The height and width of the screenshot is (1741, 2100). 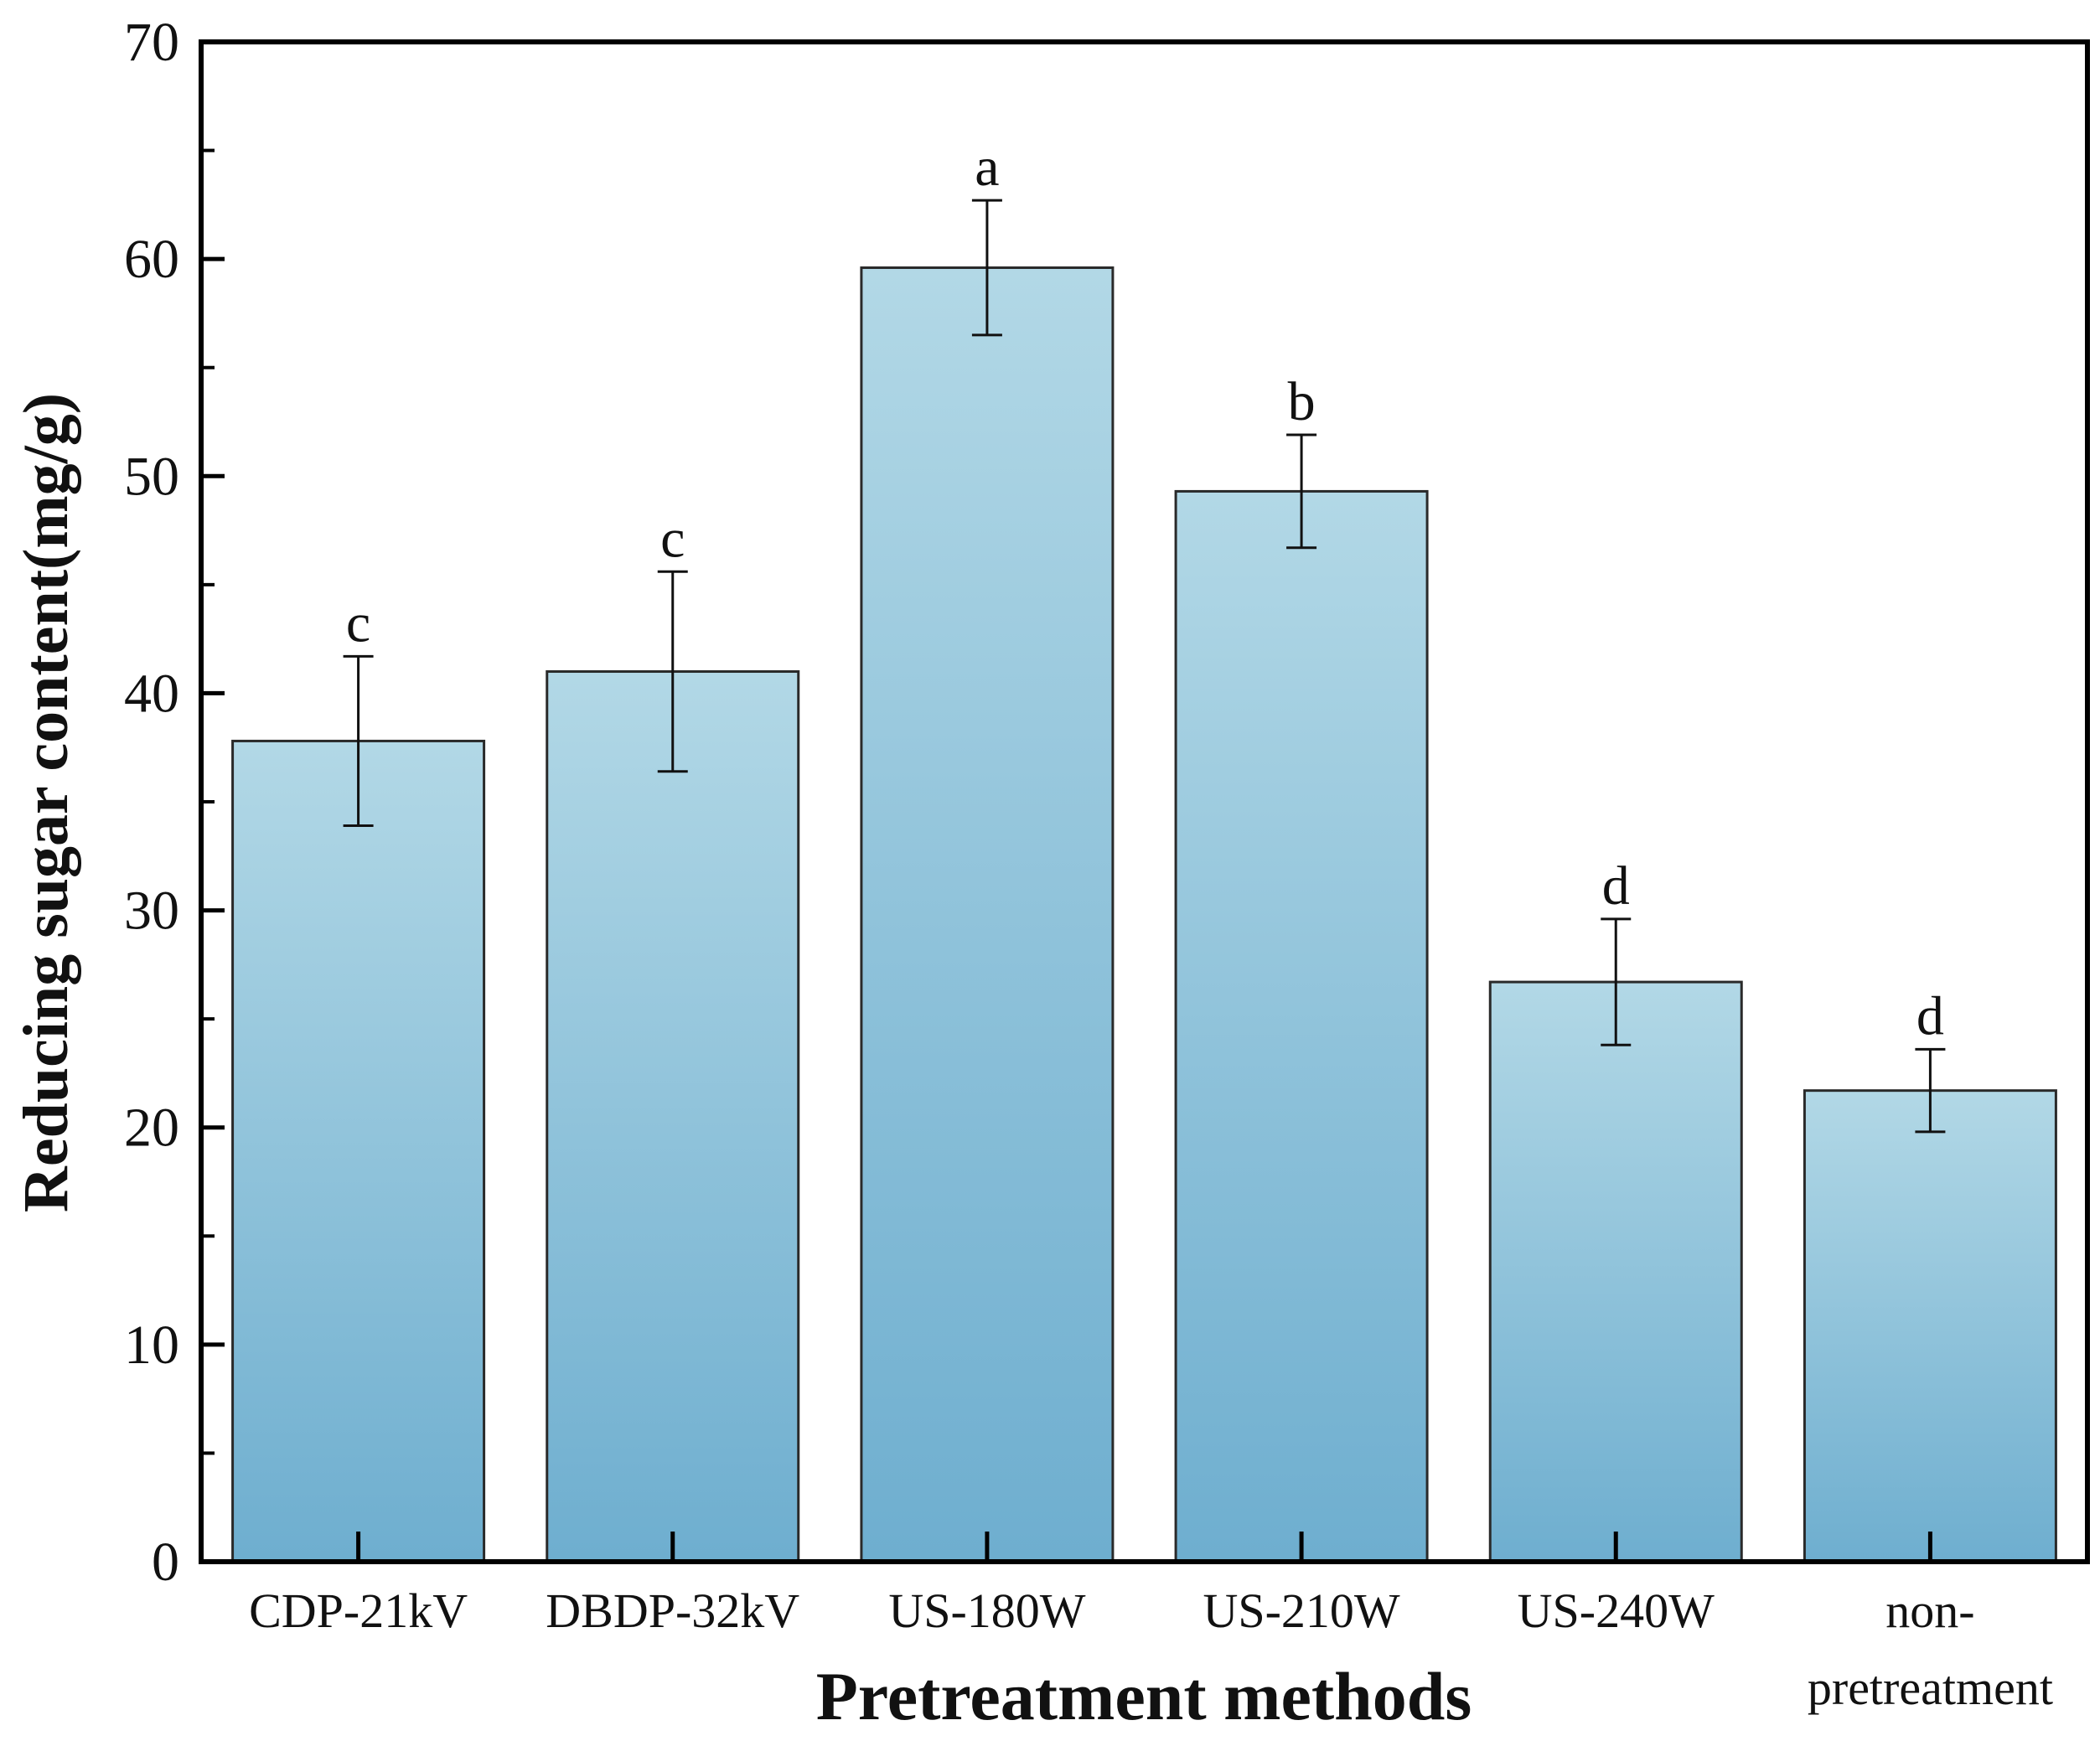 I want to click on significance-label-4: d, so click(x=1616, y=886).